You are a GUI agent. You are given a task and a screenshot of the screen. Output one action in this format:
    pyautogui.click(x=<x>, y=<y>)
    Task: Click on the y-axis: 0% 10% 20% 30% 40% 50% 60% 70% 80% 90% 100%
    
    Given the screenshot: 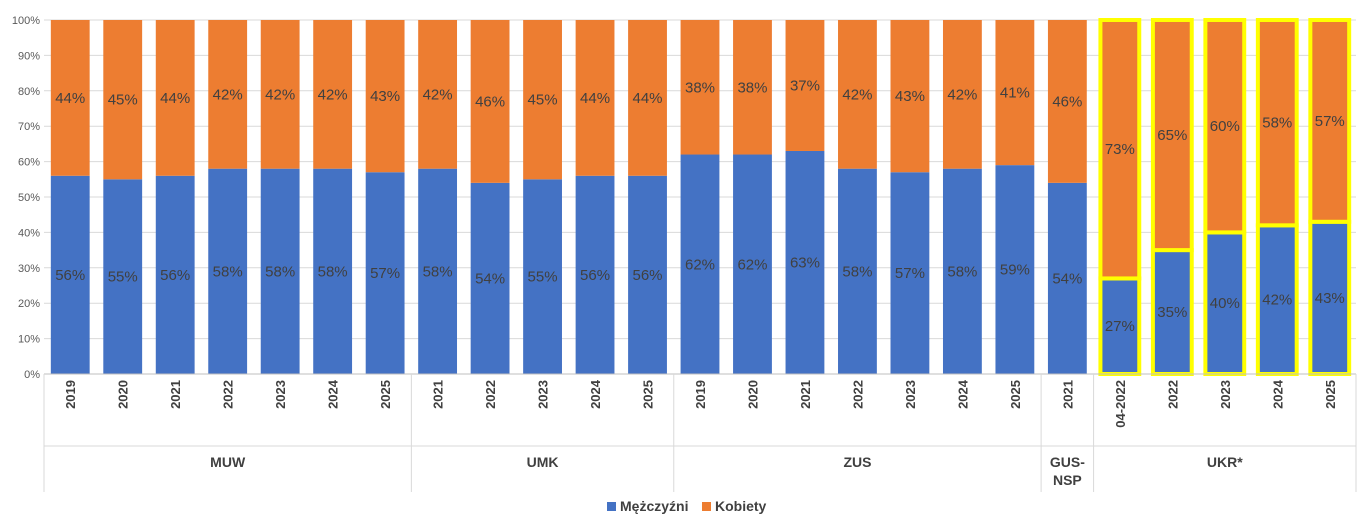 What is the action you would take?
    pyautogui.click(x=26, y=198)
    